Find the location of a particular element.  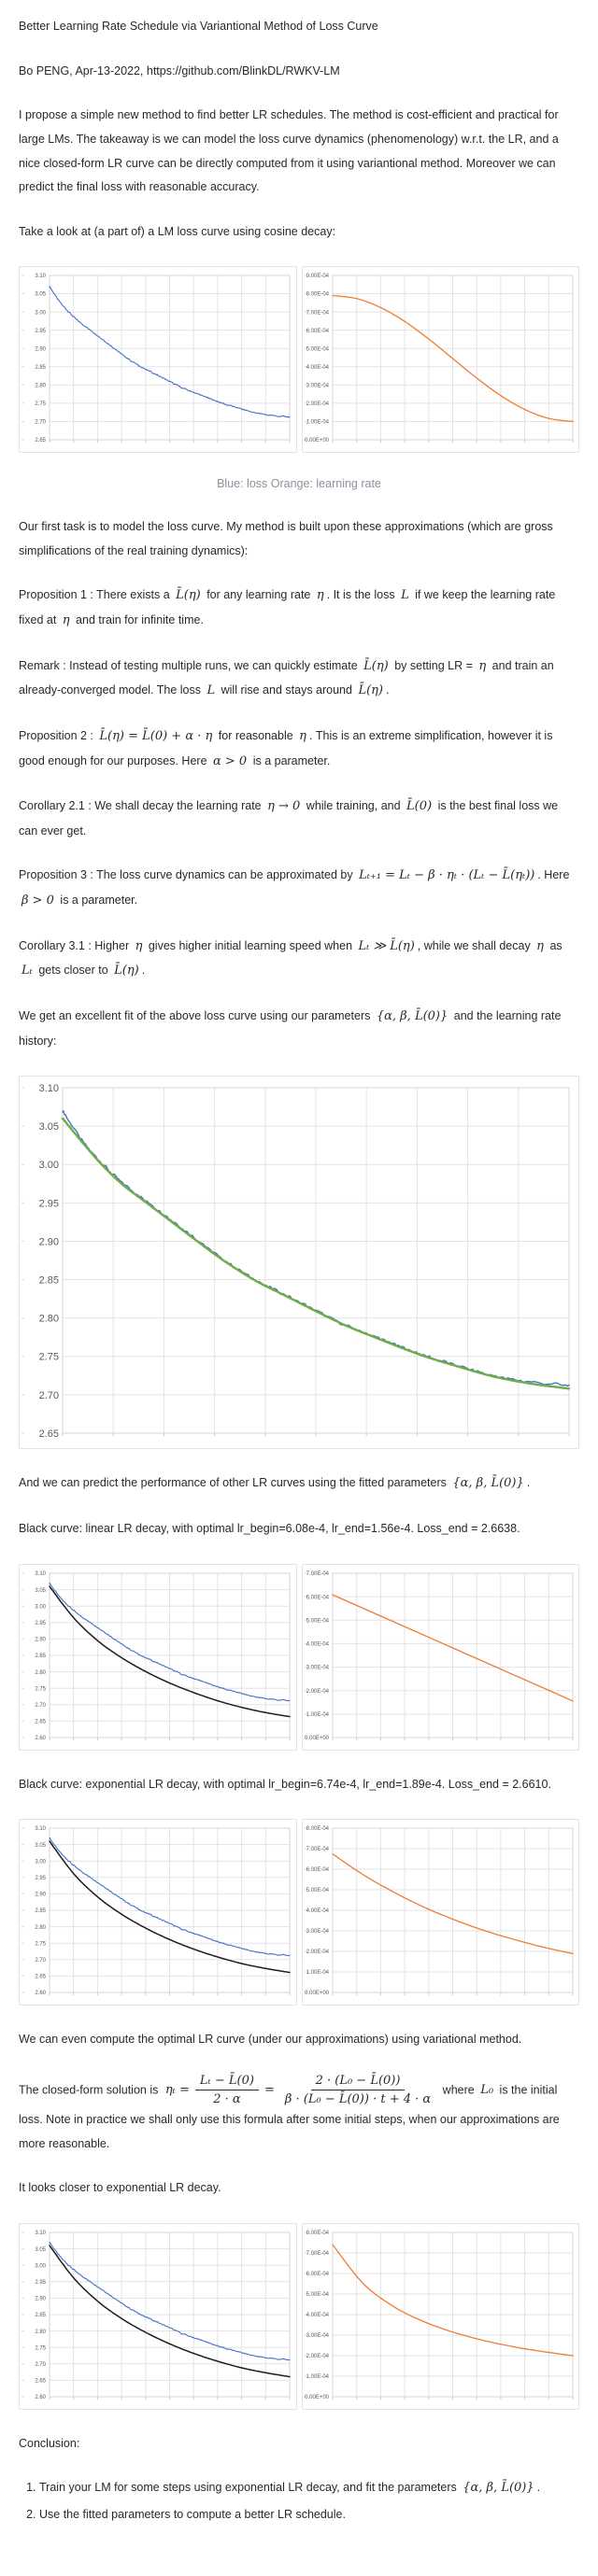

svg-text: 4.00E-04 is located at coordinates (317, 1911).